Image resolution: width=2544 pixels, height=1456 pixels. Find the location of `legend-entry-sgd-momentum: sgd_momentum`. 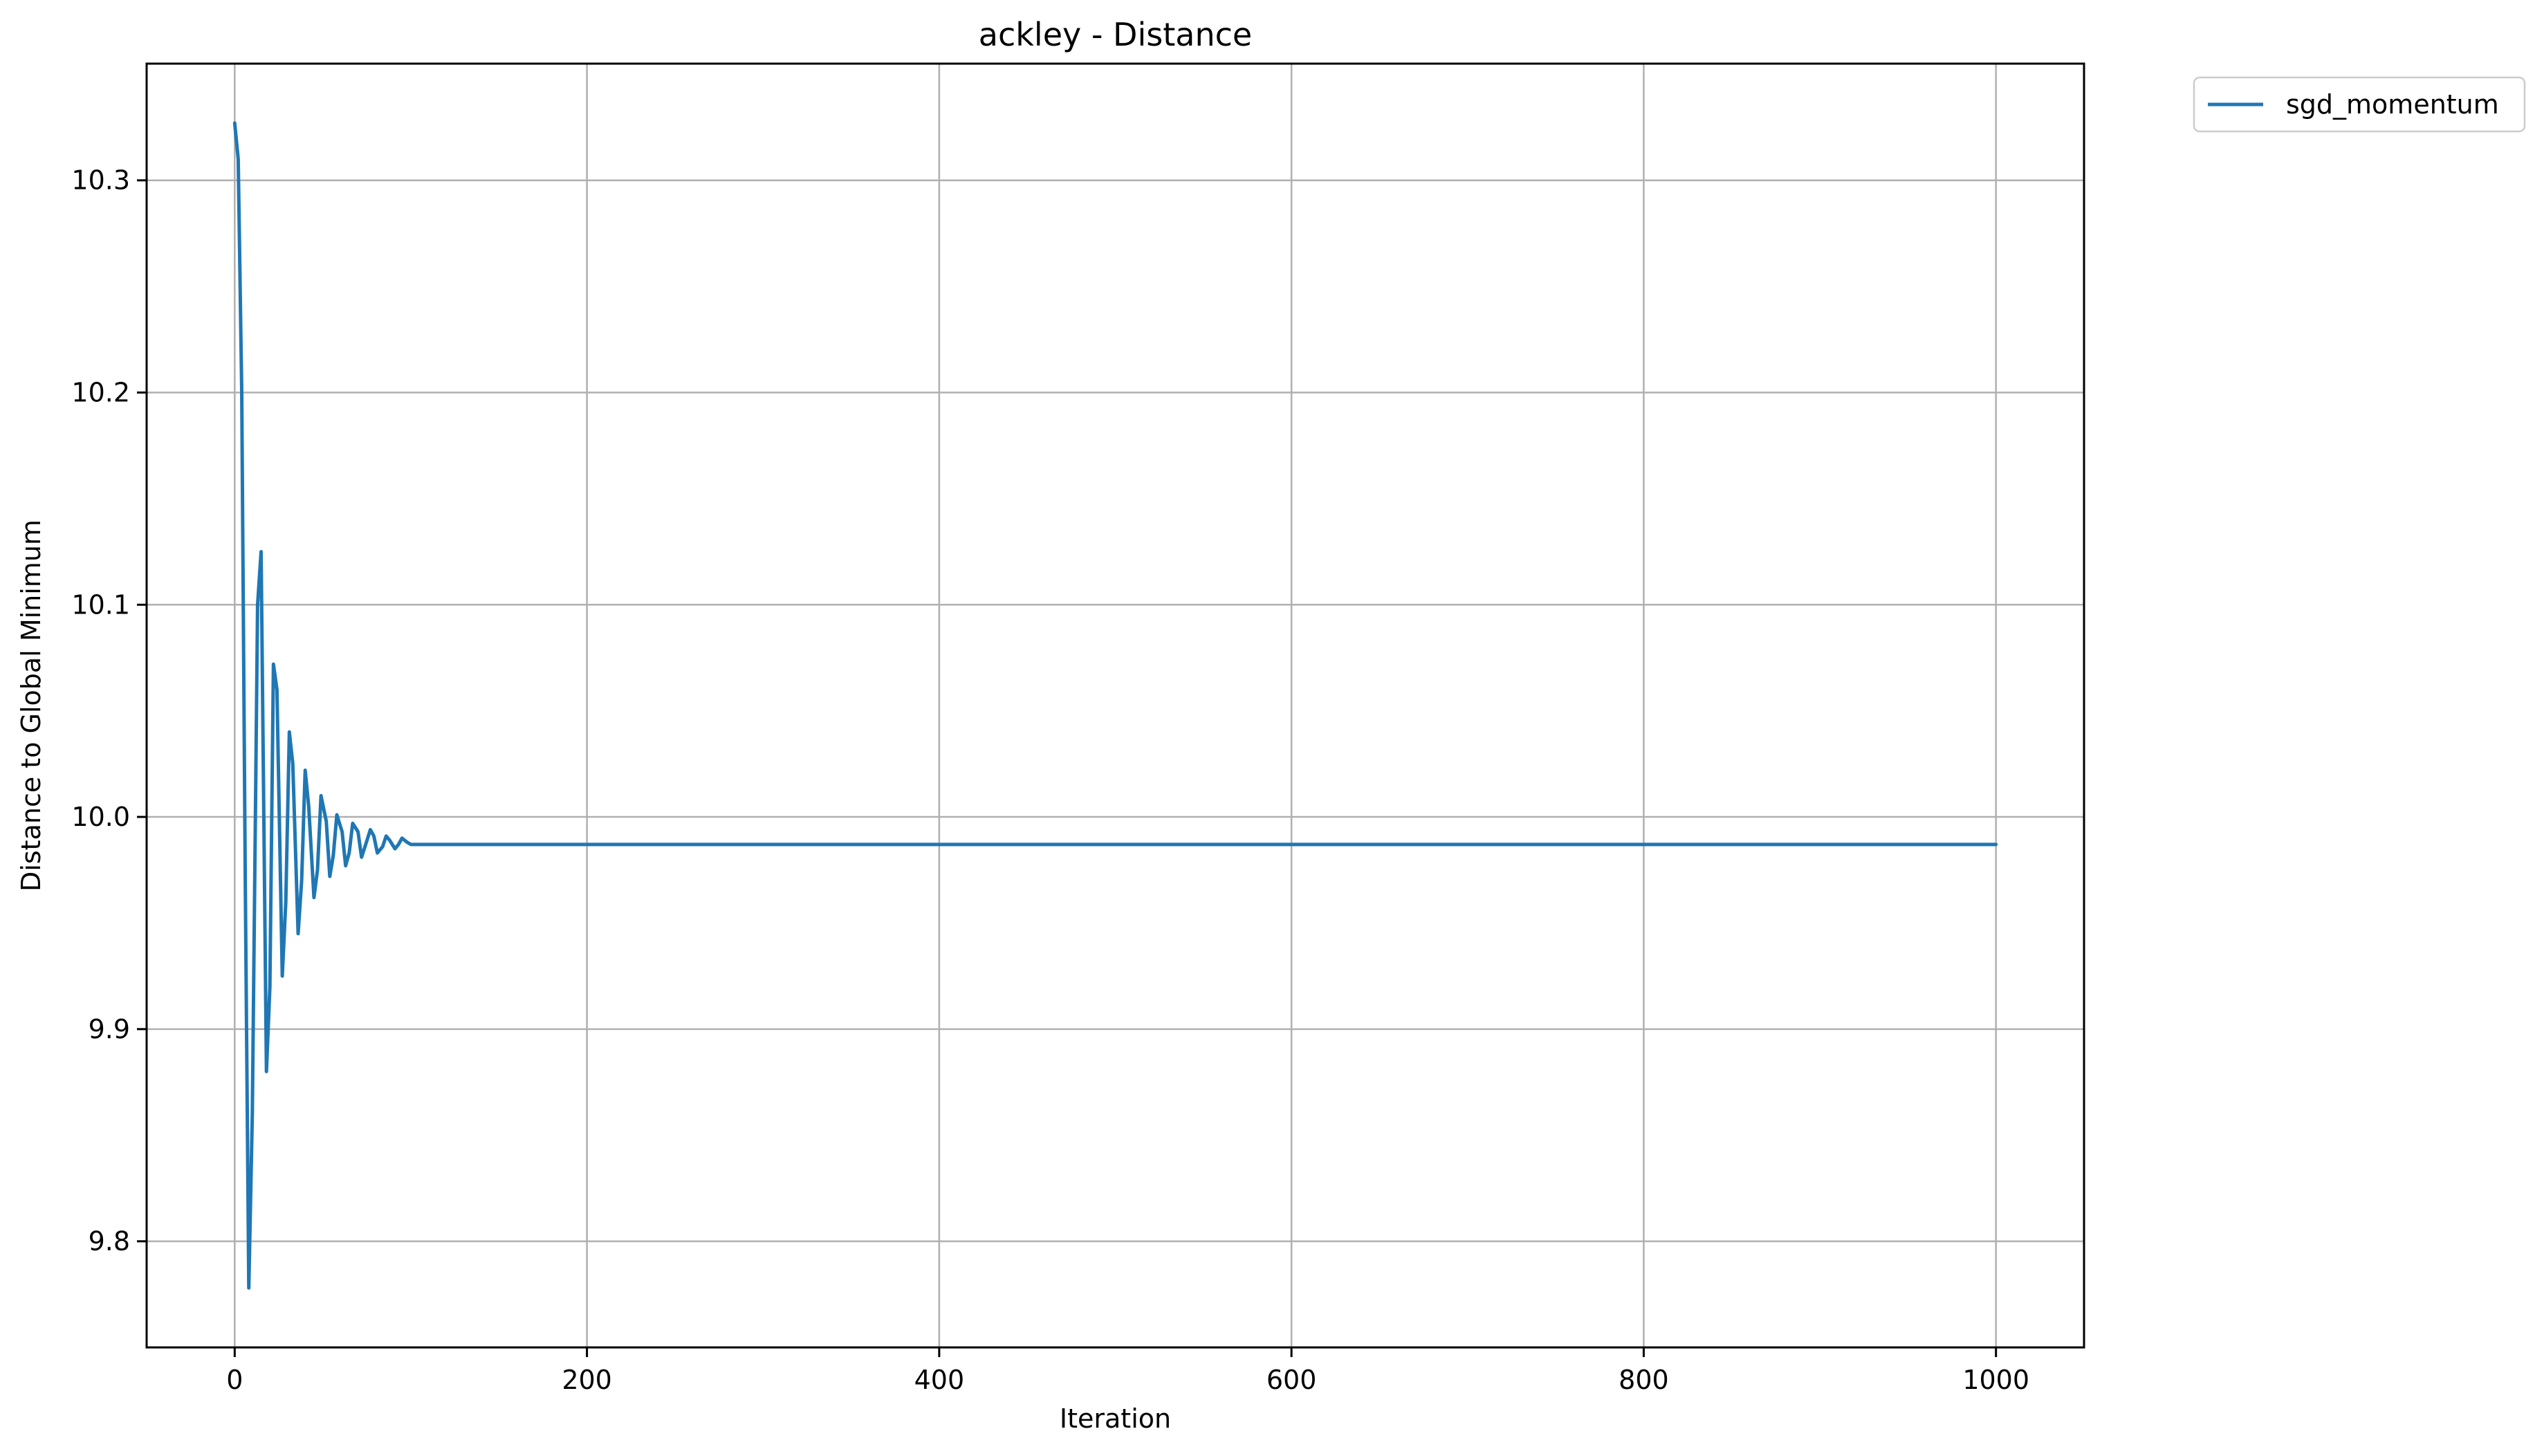

legend-entry-sgd-momentum: sgd_momentum is located at coordinates (2392, 104).